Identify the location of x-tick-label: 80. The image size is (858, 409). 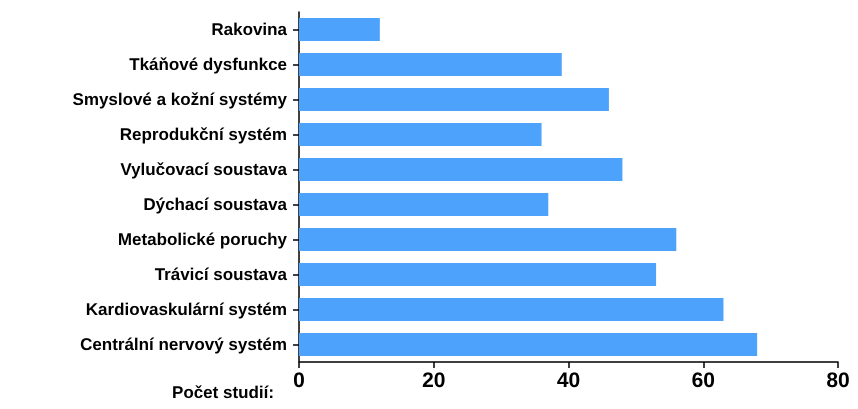
(838, 380).